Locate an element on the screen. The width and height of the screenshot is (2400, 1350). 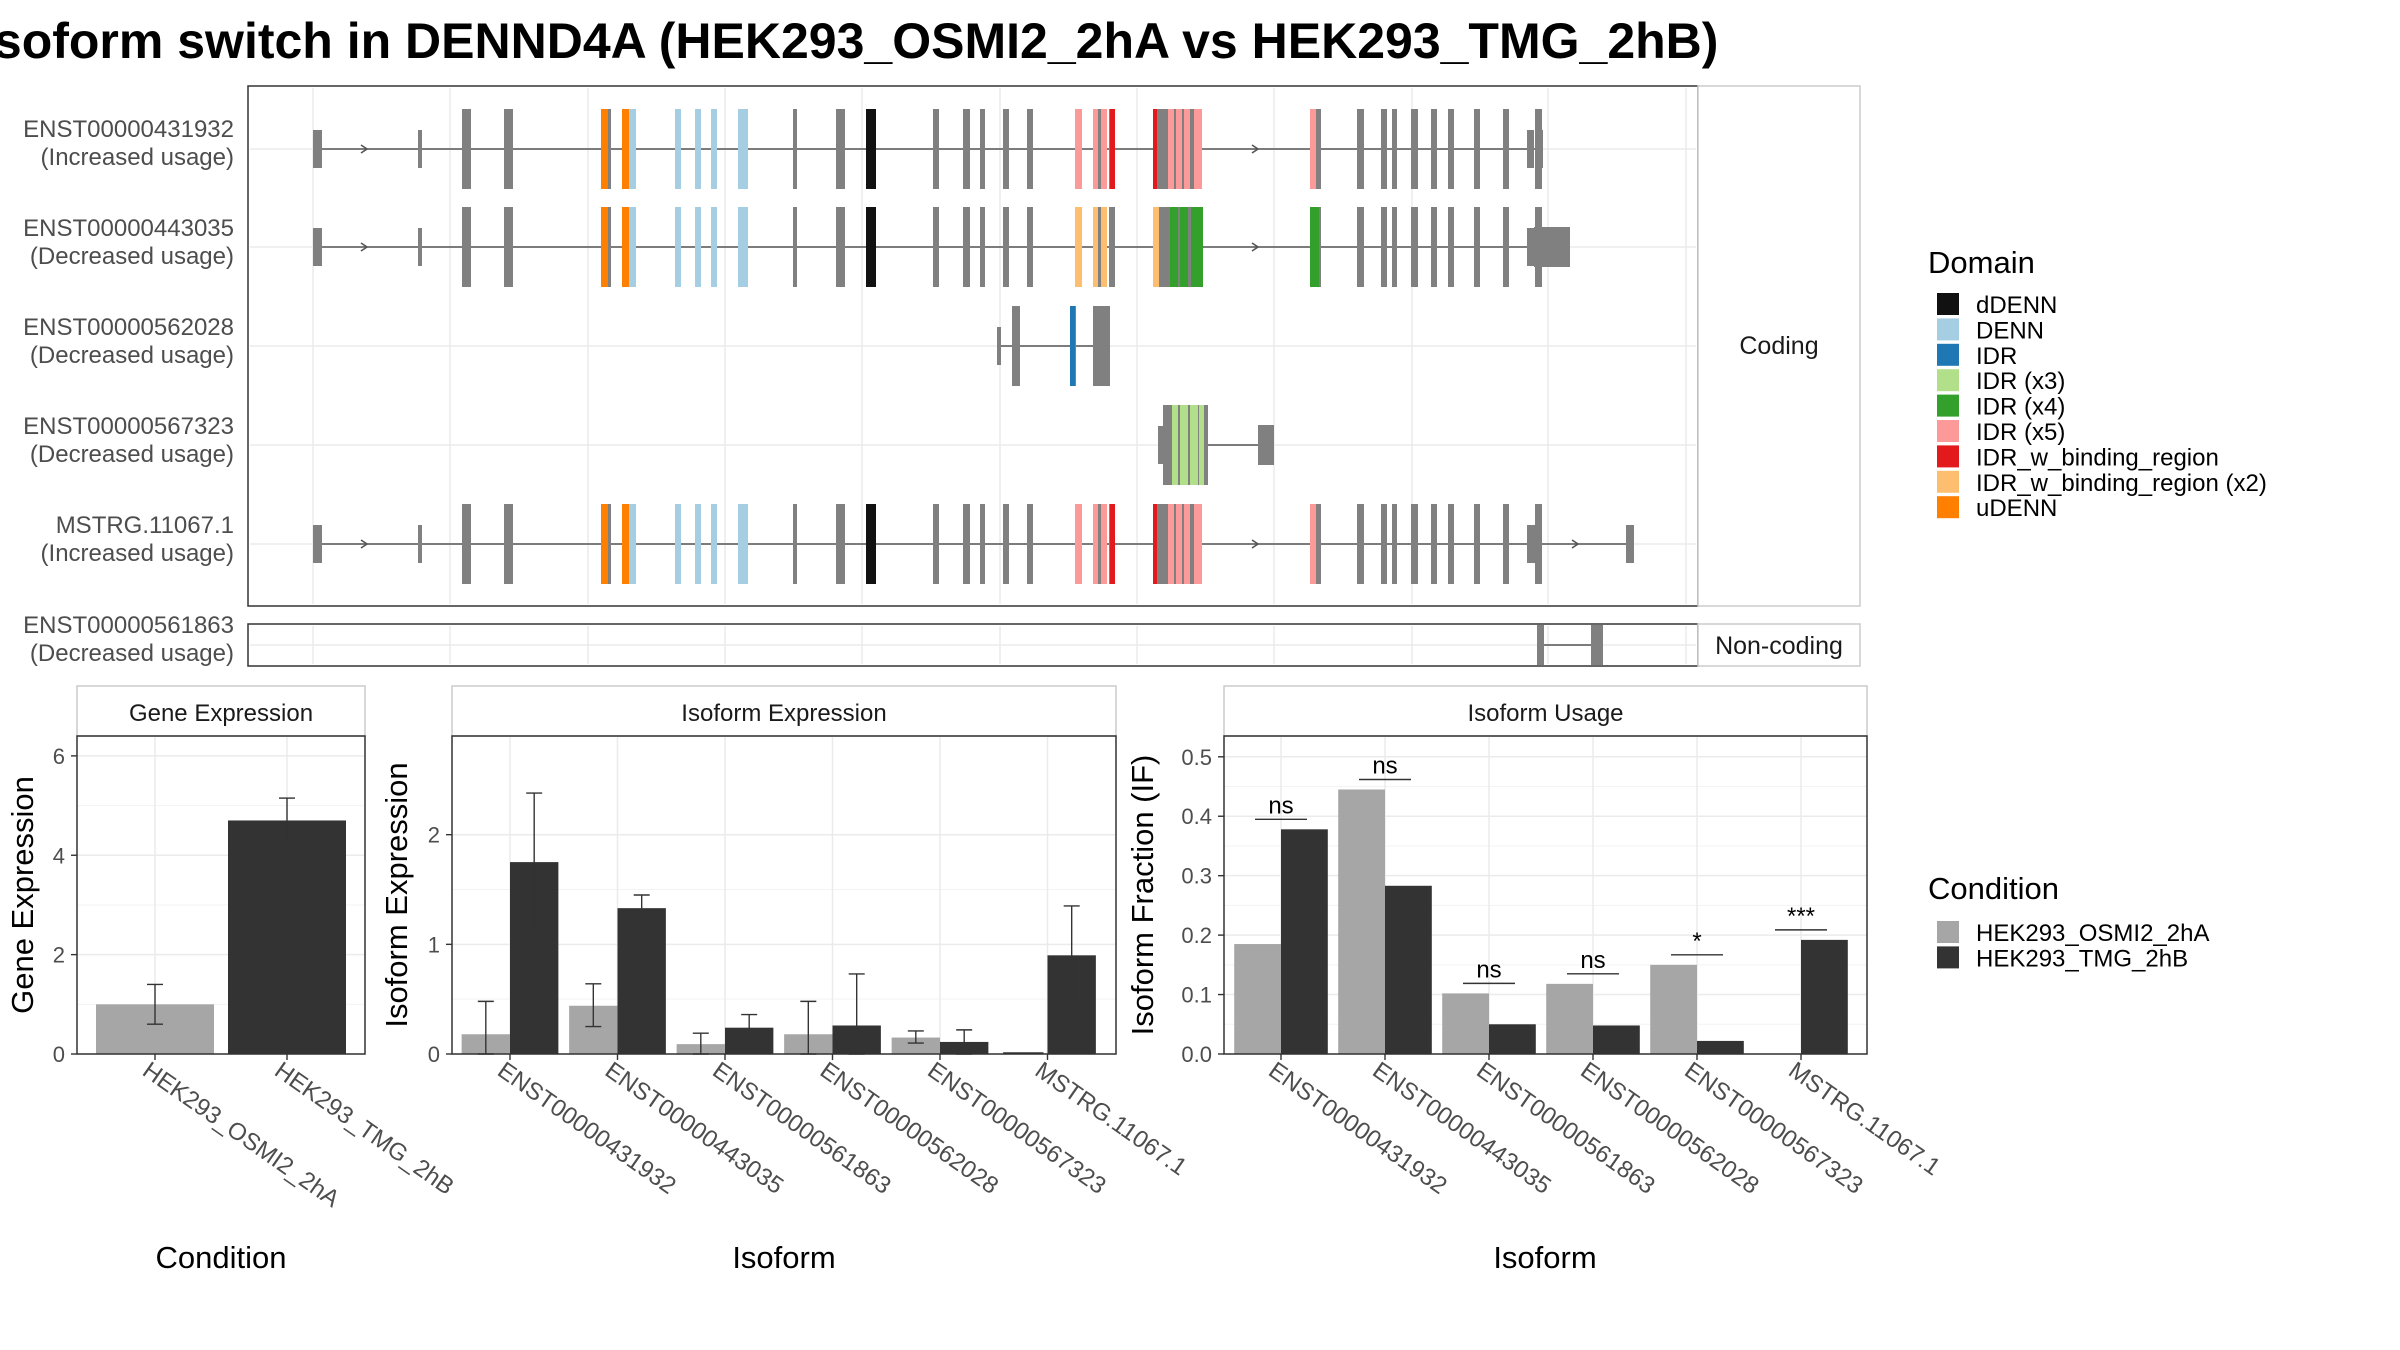
y-tick-label: 2 is located at coordinates (59, 955).